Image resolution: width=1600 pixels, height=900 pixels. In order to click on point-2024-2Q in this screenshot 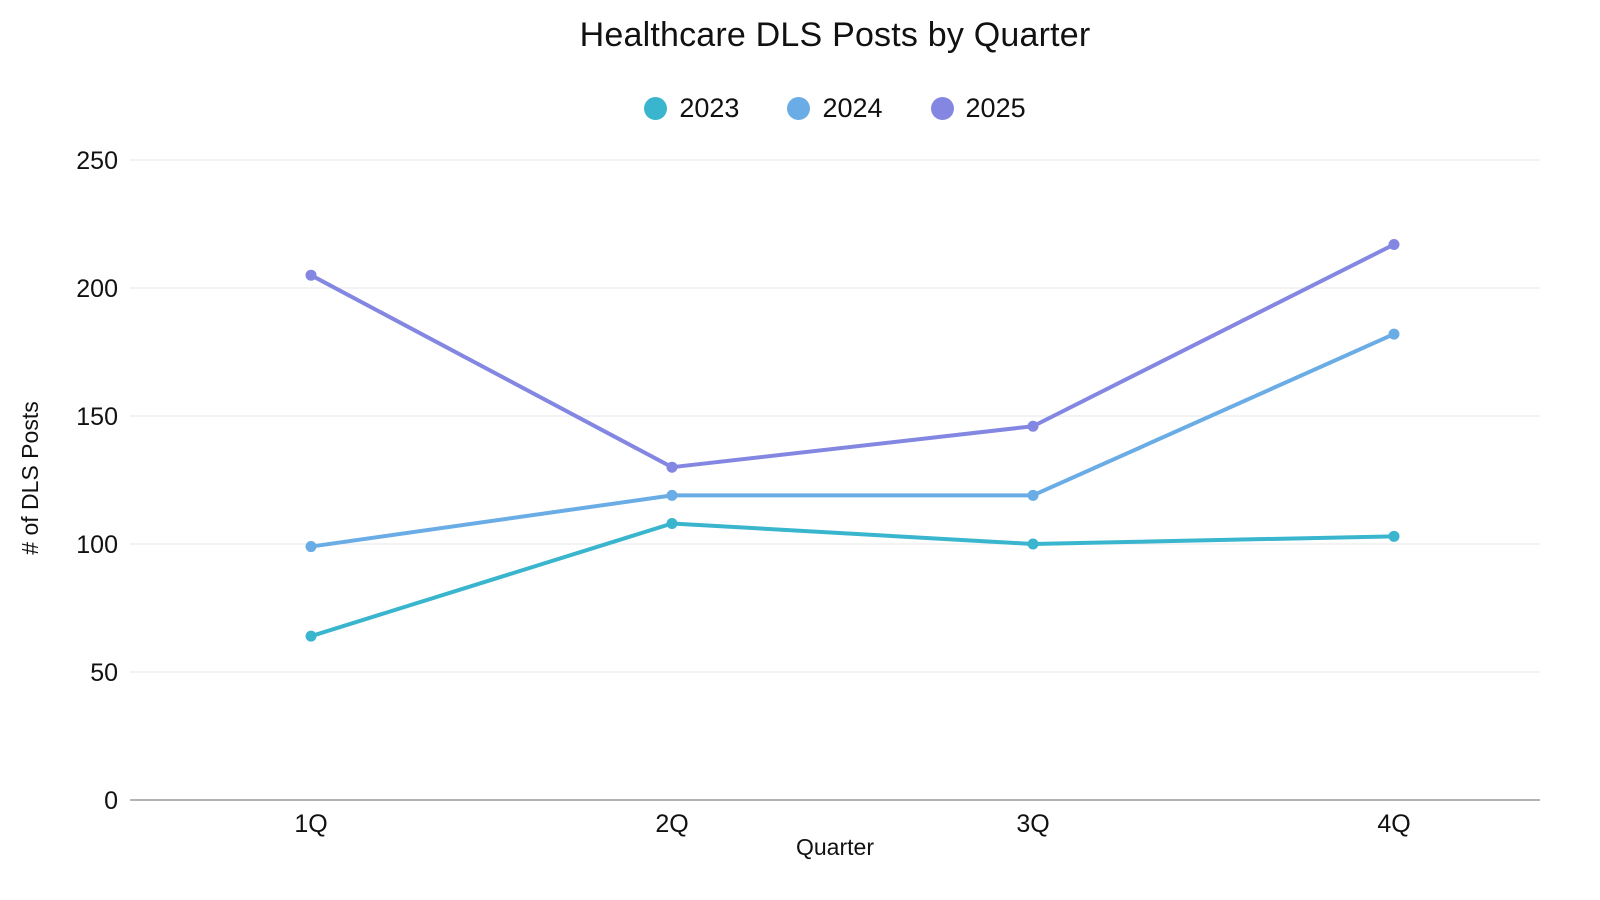, I will do `click(672, 495)`.